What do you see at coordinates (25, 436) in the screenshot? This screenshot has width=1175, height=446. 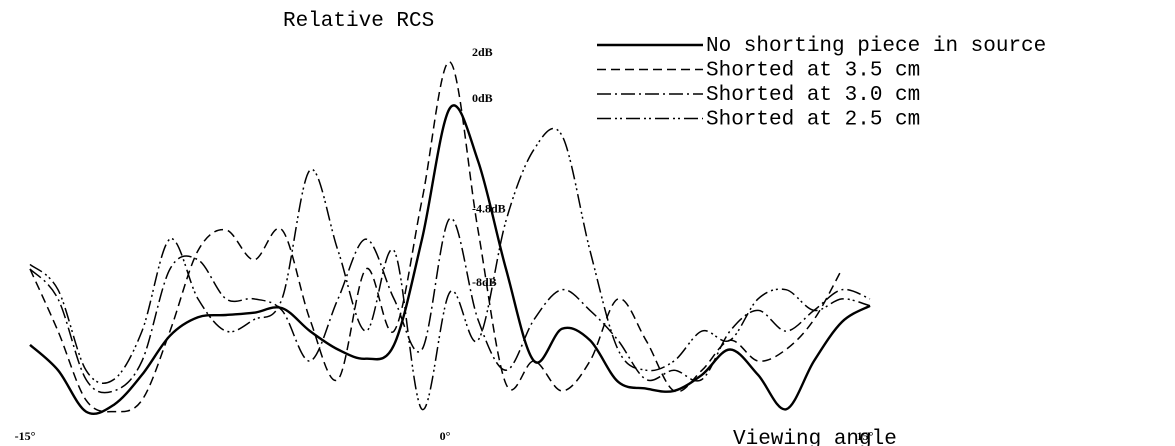 I see `x-tick-label: -15°` at bounding box center [25, 436].